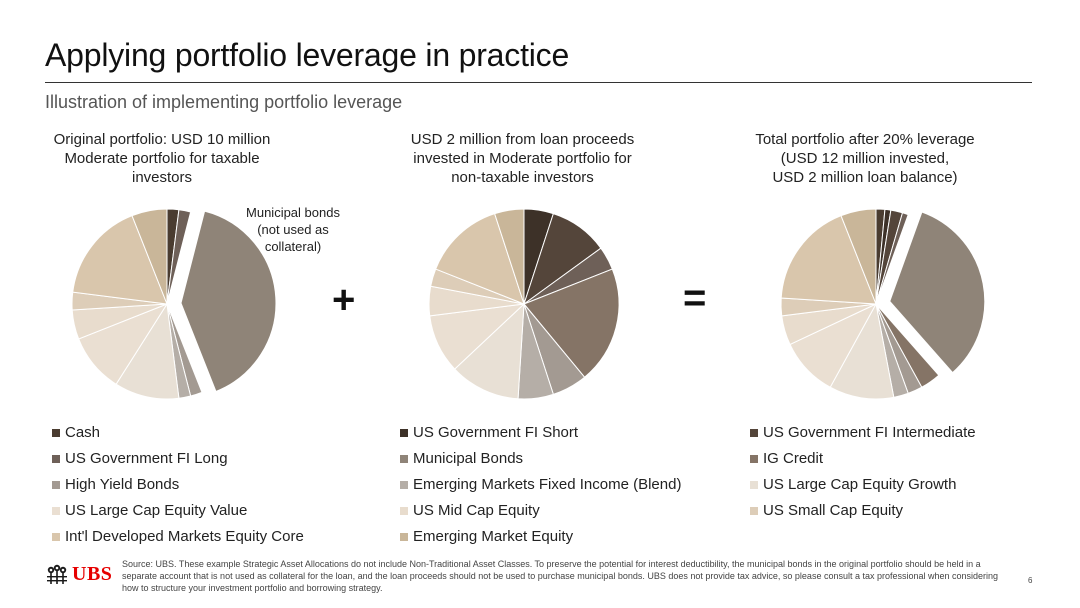  I want to click on legend-label: Int'l Developed Markets Equity Core, so click(184, 536).